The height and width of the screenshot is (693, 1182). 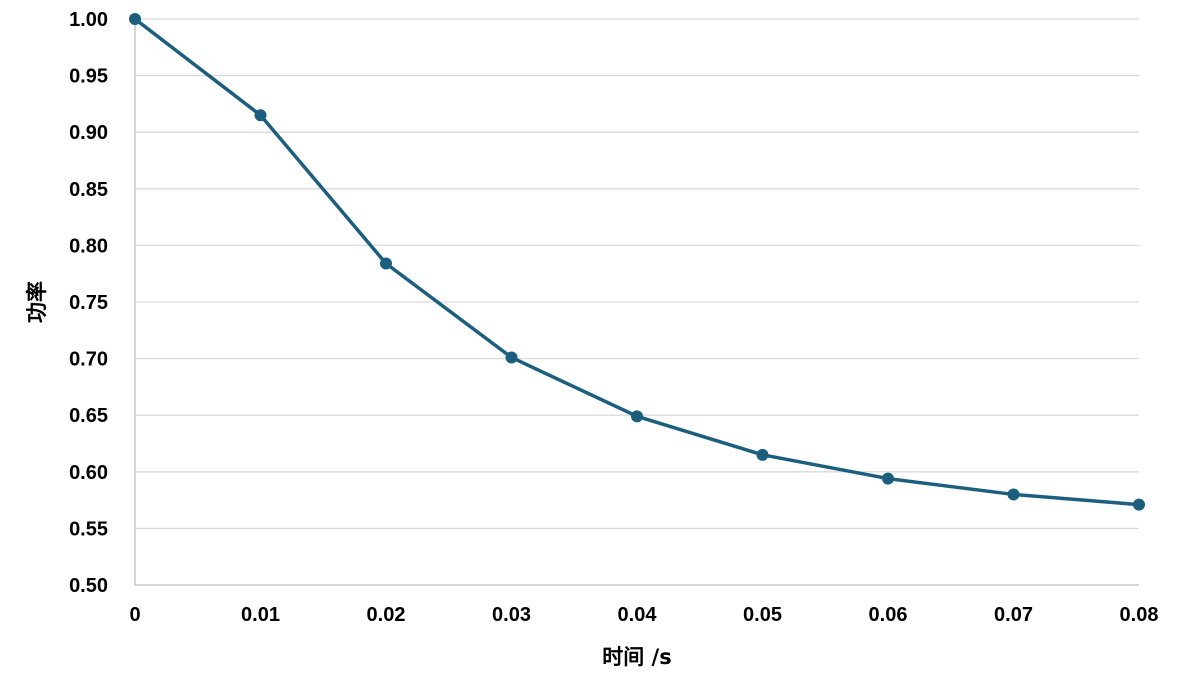 What do you see at coordinates (888, 615) in the screenshot?
I see `x-tick-label: 0.06` at bounding box center [888, 615].